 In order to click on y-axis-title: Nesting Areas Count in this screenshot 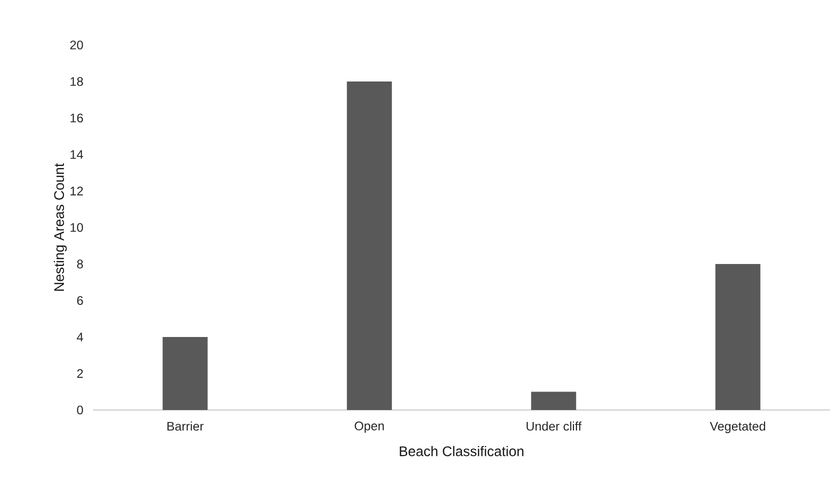, I will do `click(60, 227)`.